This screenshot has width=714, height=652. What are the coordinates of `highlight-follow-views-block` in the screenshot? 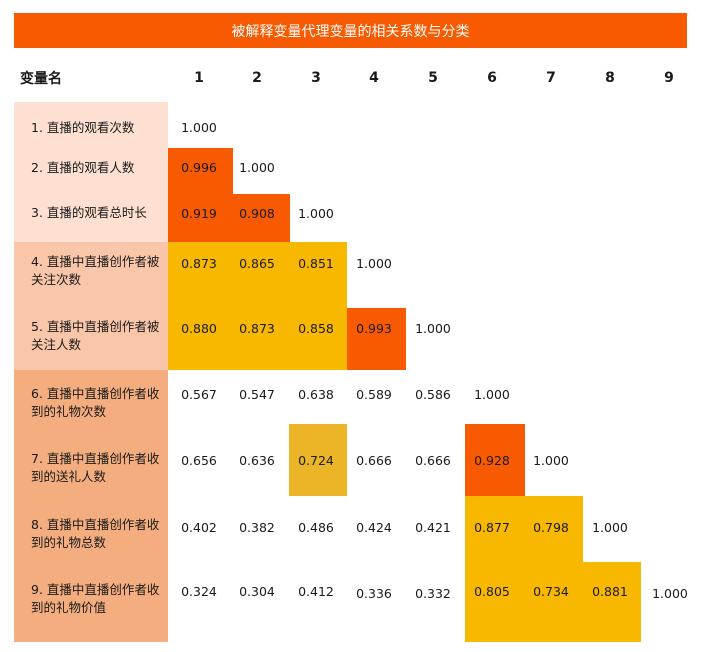 It's located at (257, 306).